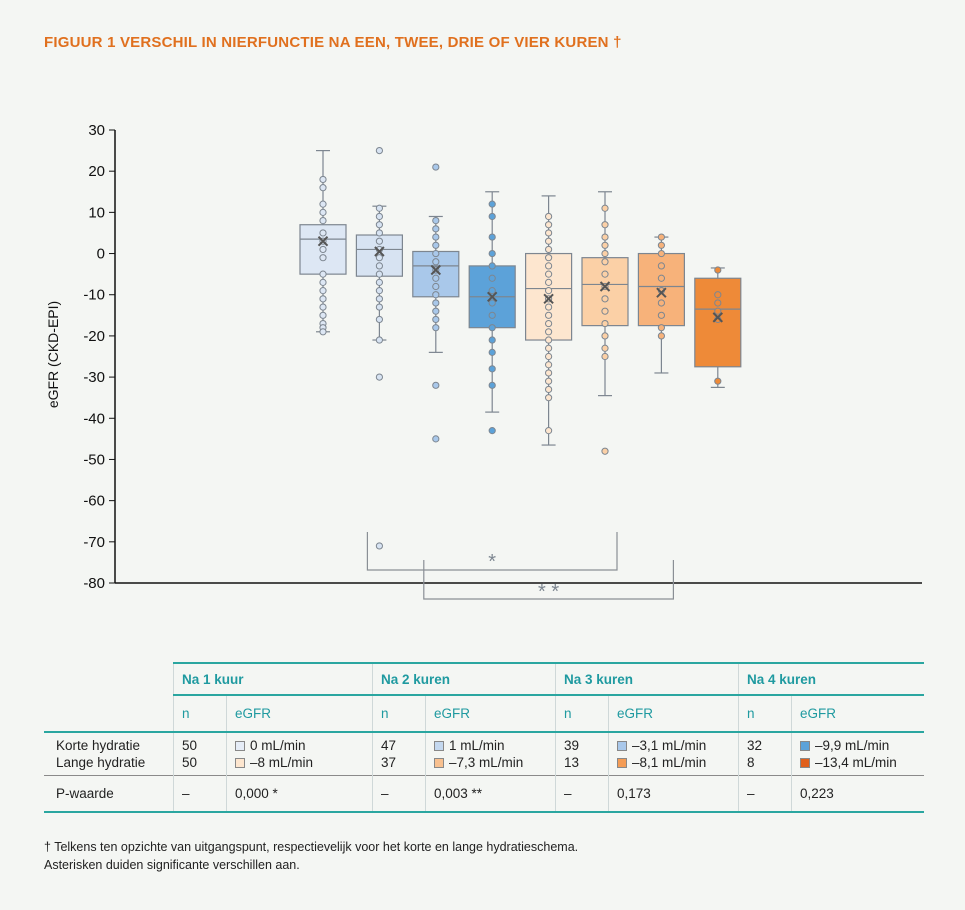  What do you see at coordinates (492, 562) in the screenshot?
I see `significance-label: *` at bounding box center [492, 562].